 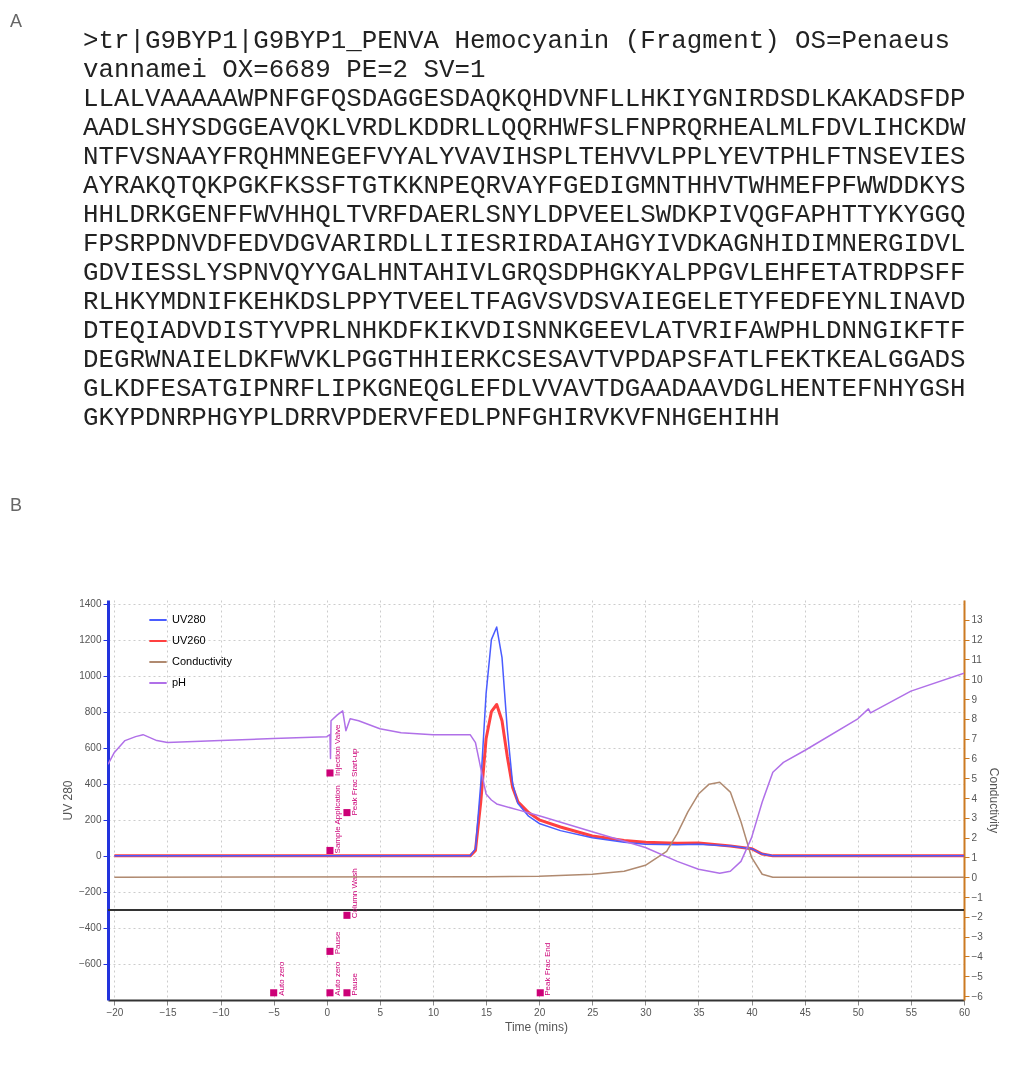 What do you see at coordinates (974, 719) in the screenshot?
I see `y2-tick-label: 8` at bounding box center [974, 719].